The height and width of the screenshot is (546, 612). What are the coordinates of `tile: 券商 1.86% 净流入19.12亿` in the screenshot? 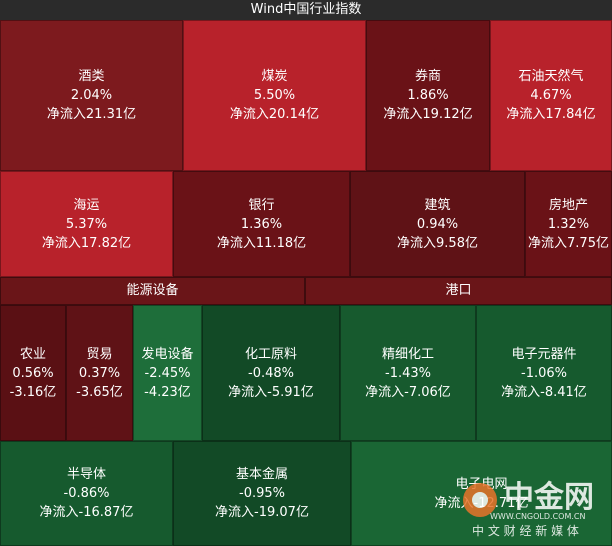 It's located at (428, 95).